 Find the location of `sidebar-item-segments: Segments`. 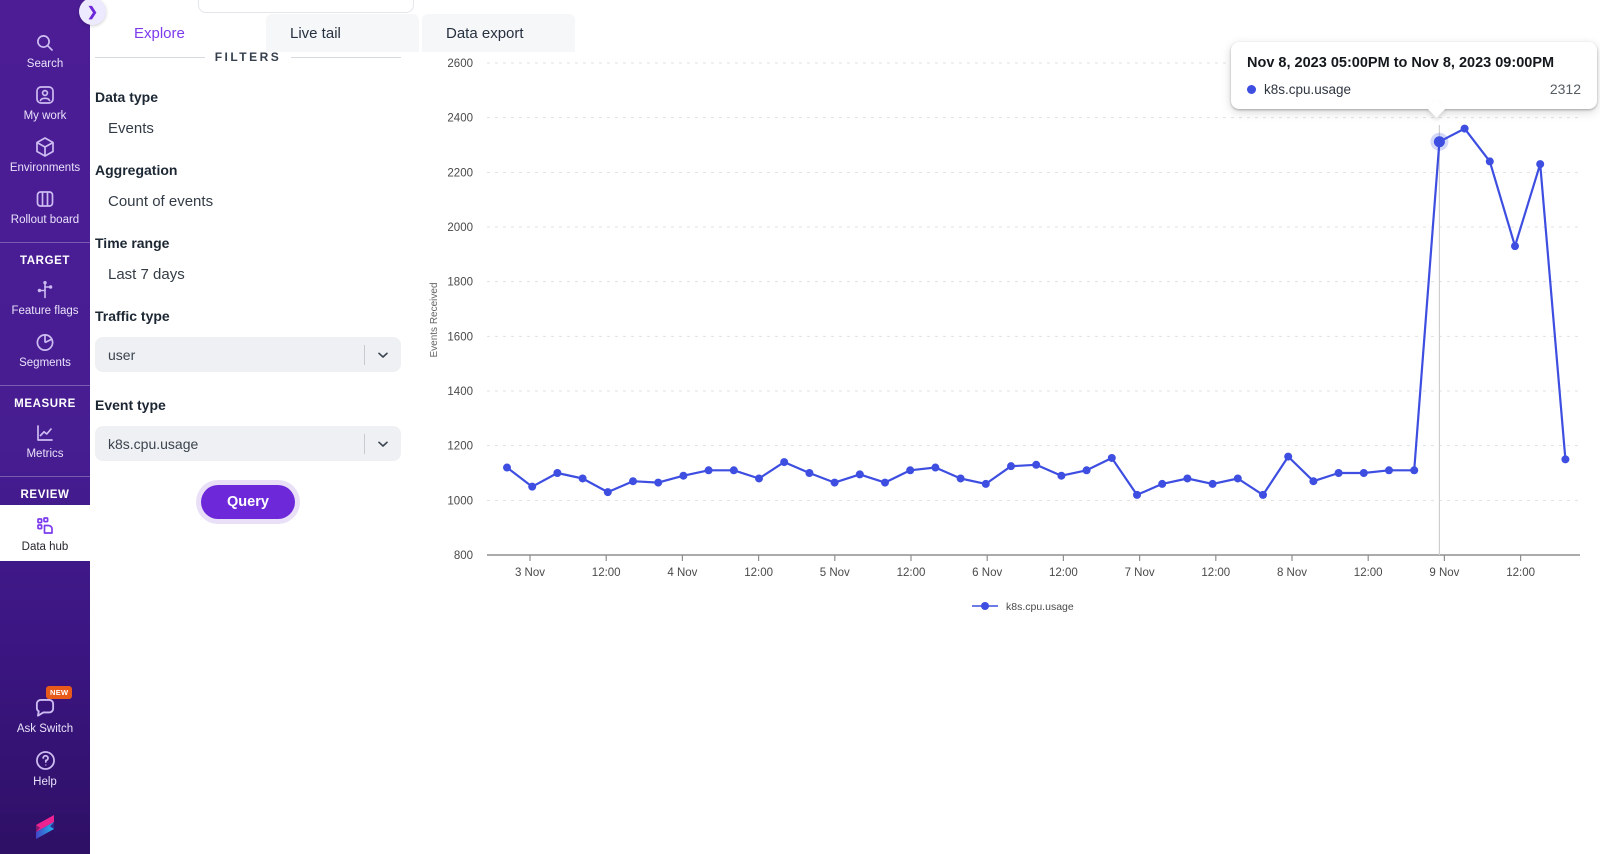

sidebar-item-segments: Segments is located at coordinates (45, 349).